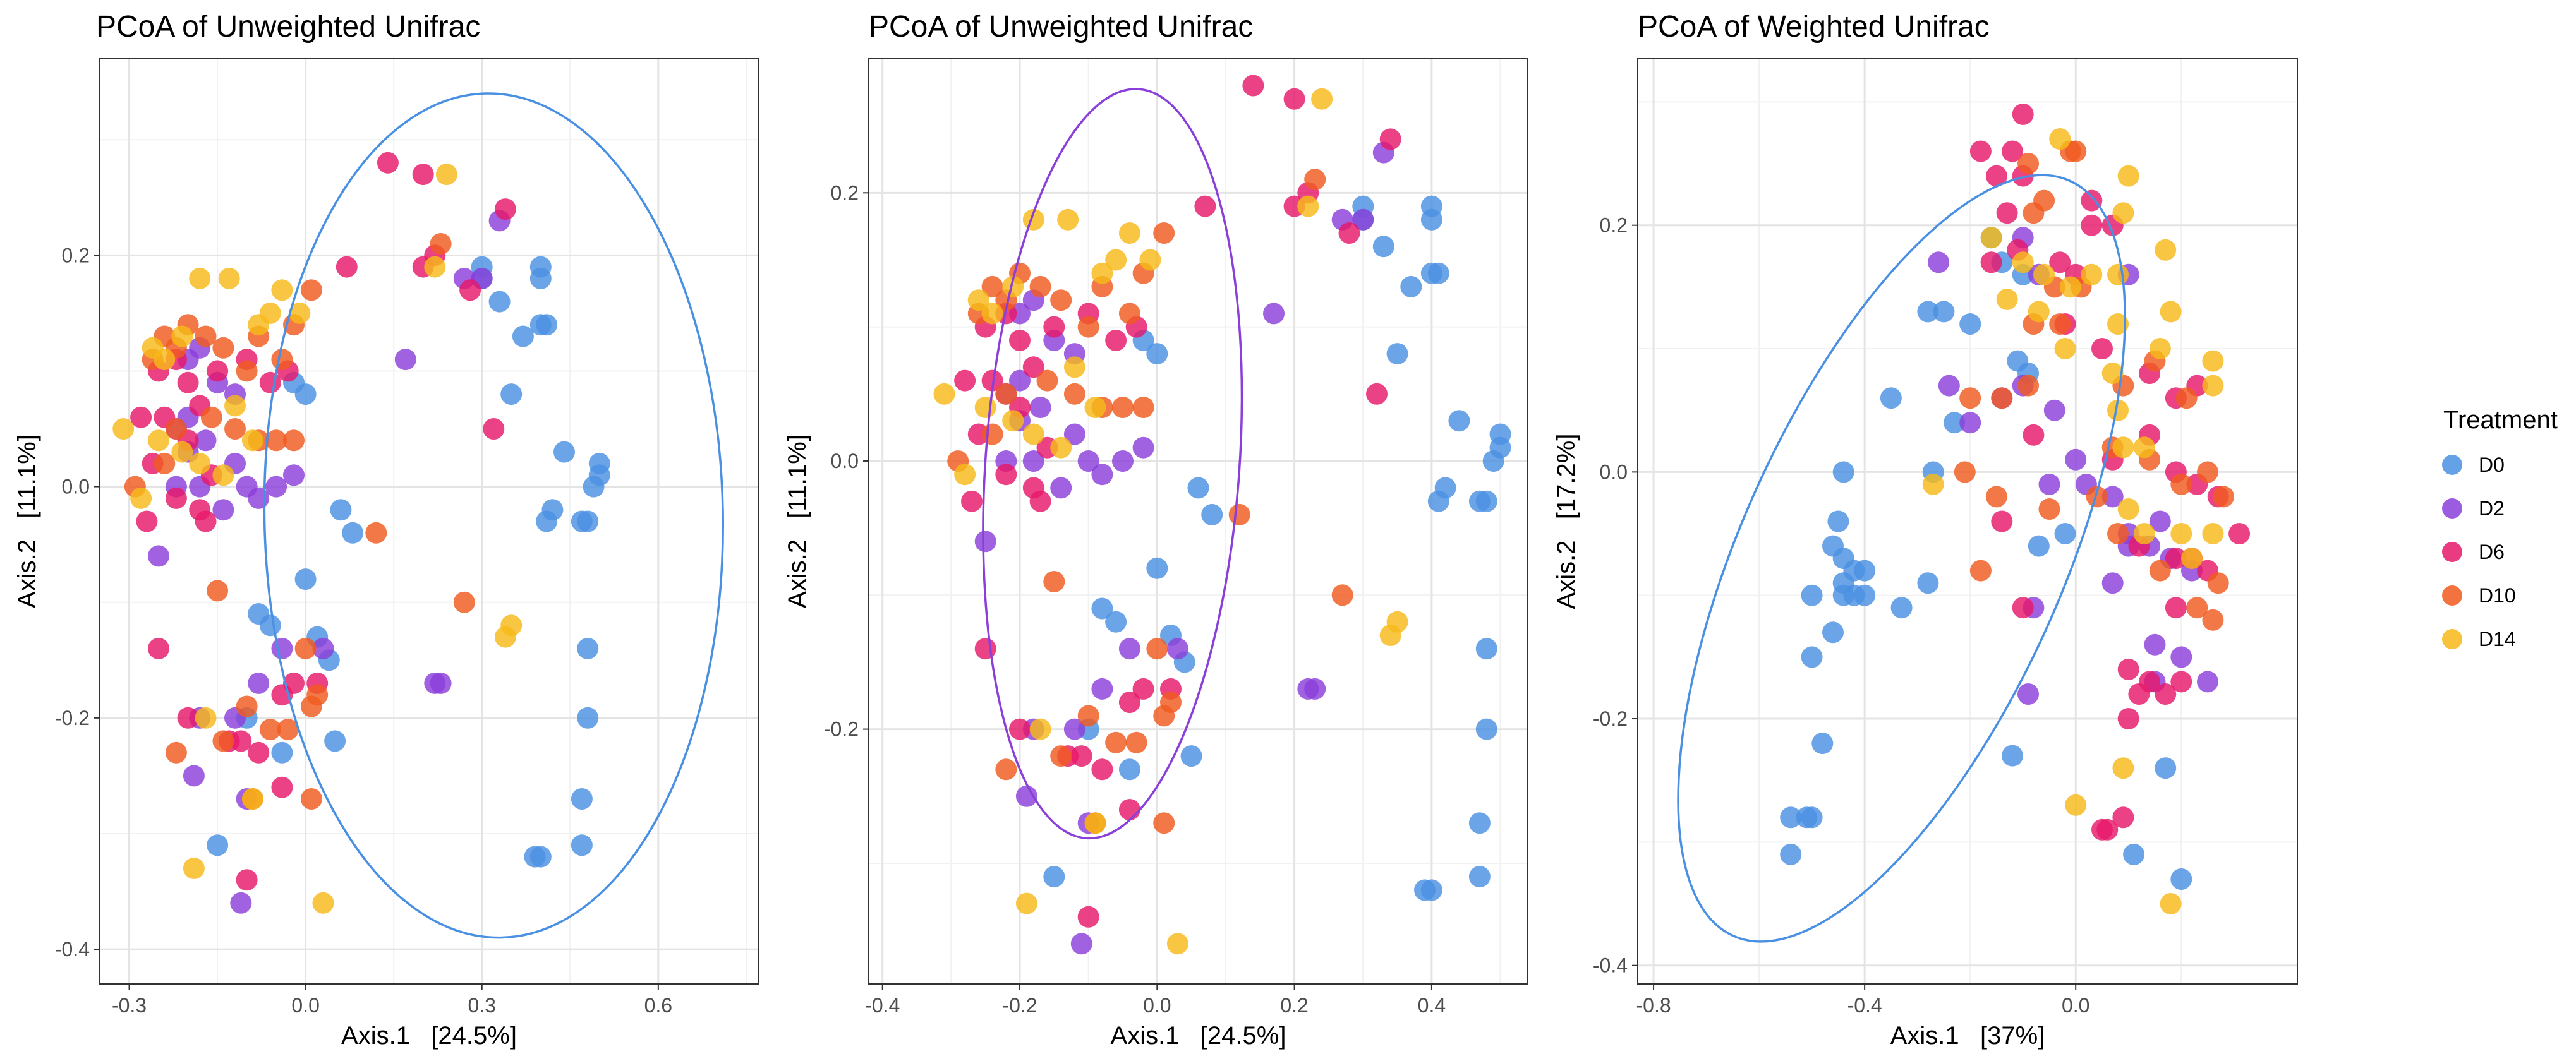  Describe the element at coordinates (2452, 552) in the screenshot. I see `legend-dot-d6` at that location.